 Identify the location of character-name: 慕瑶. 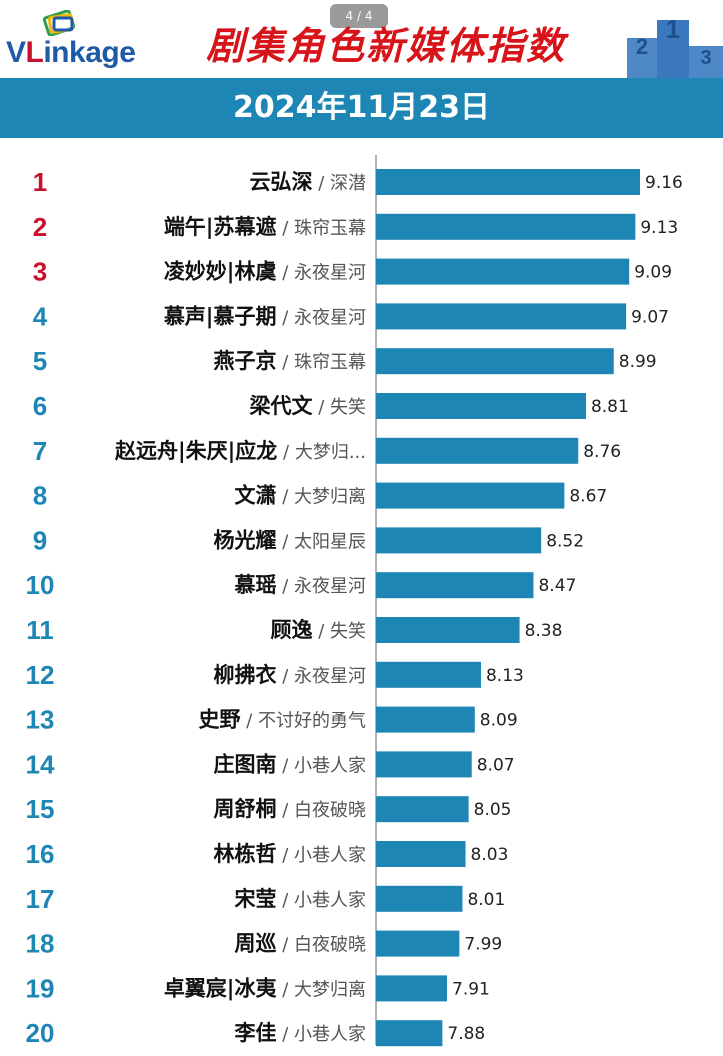
(254, 585).